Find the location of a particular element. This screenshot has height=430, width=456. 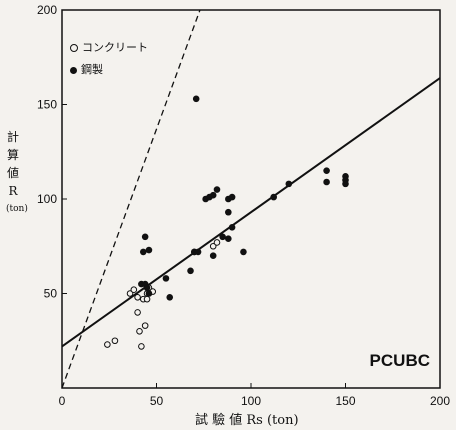

legend: コンクリート 鋼製 is located at coordinates (109, 59).